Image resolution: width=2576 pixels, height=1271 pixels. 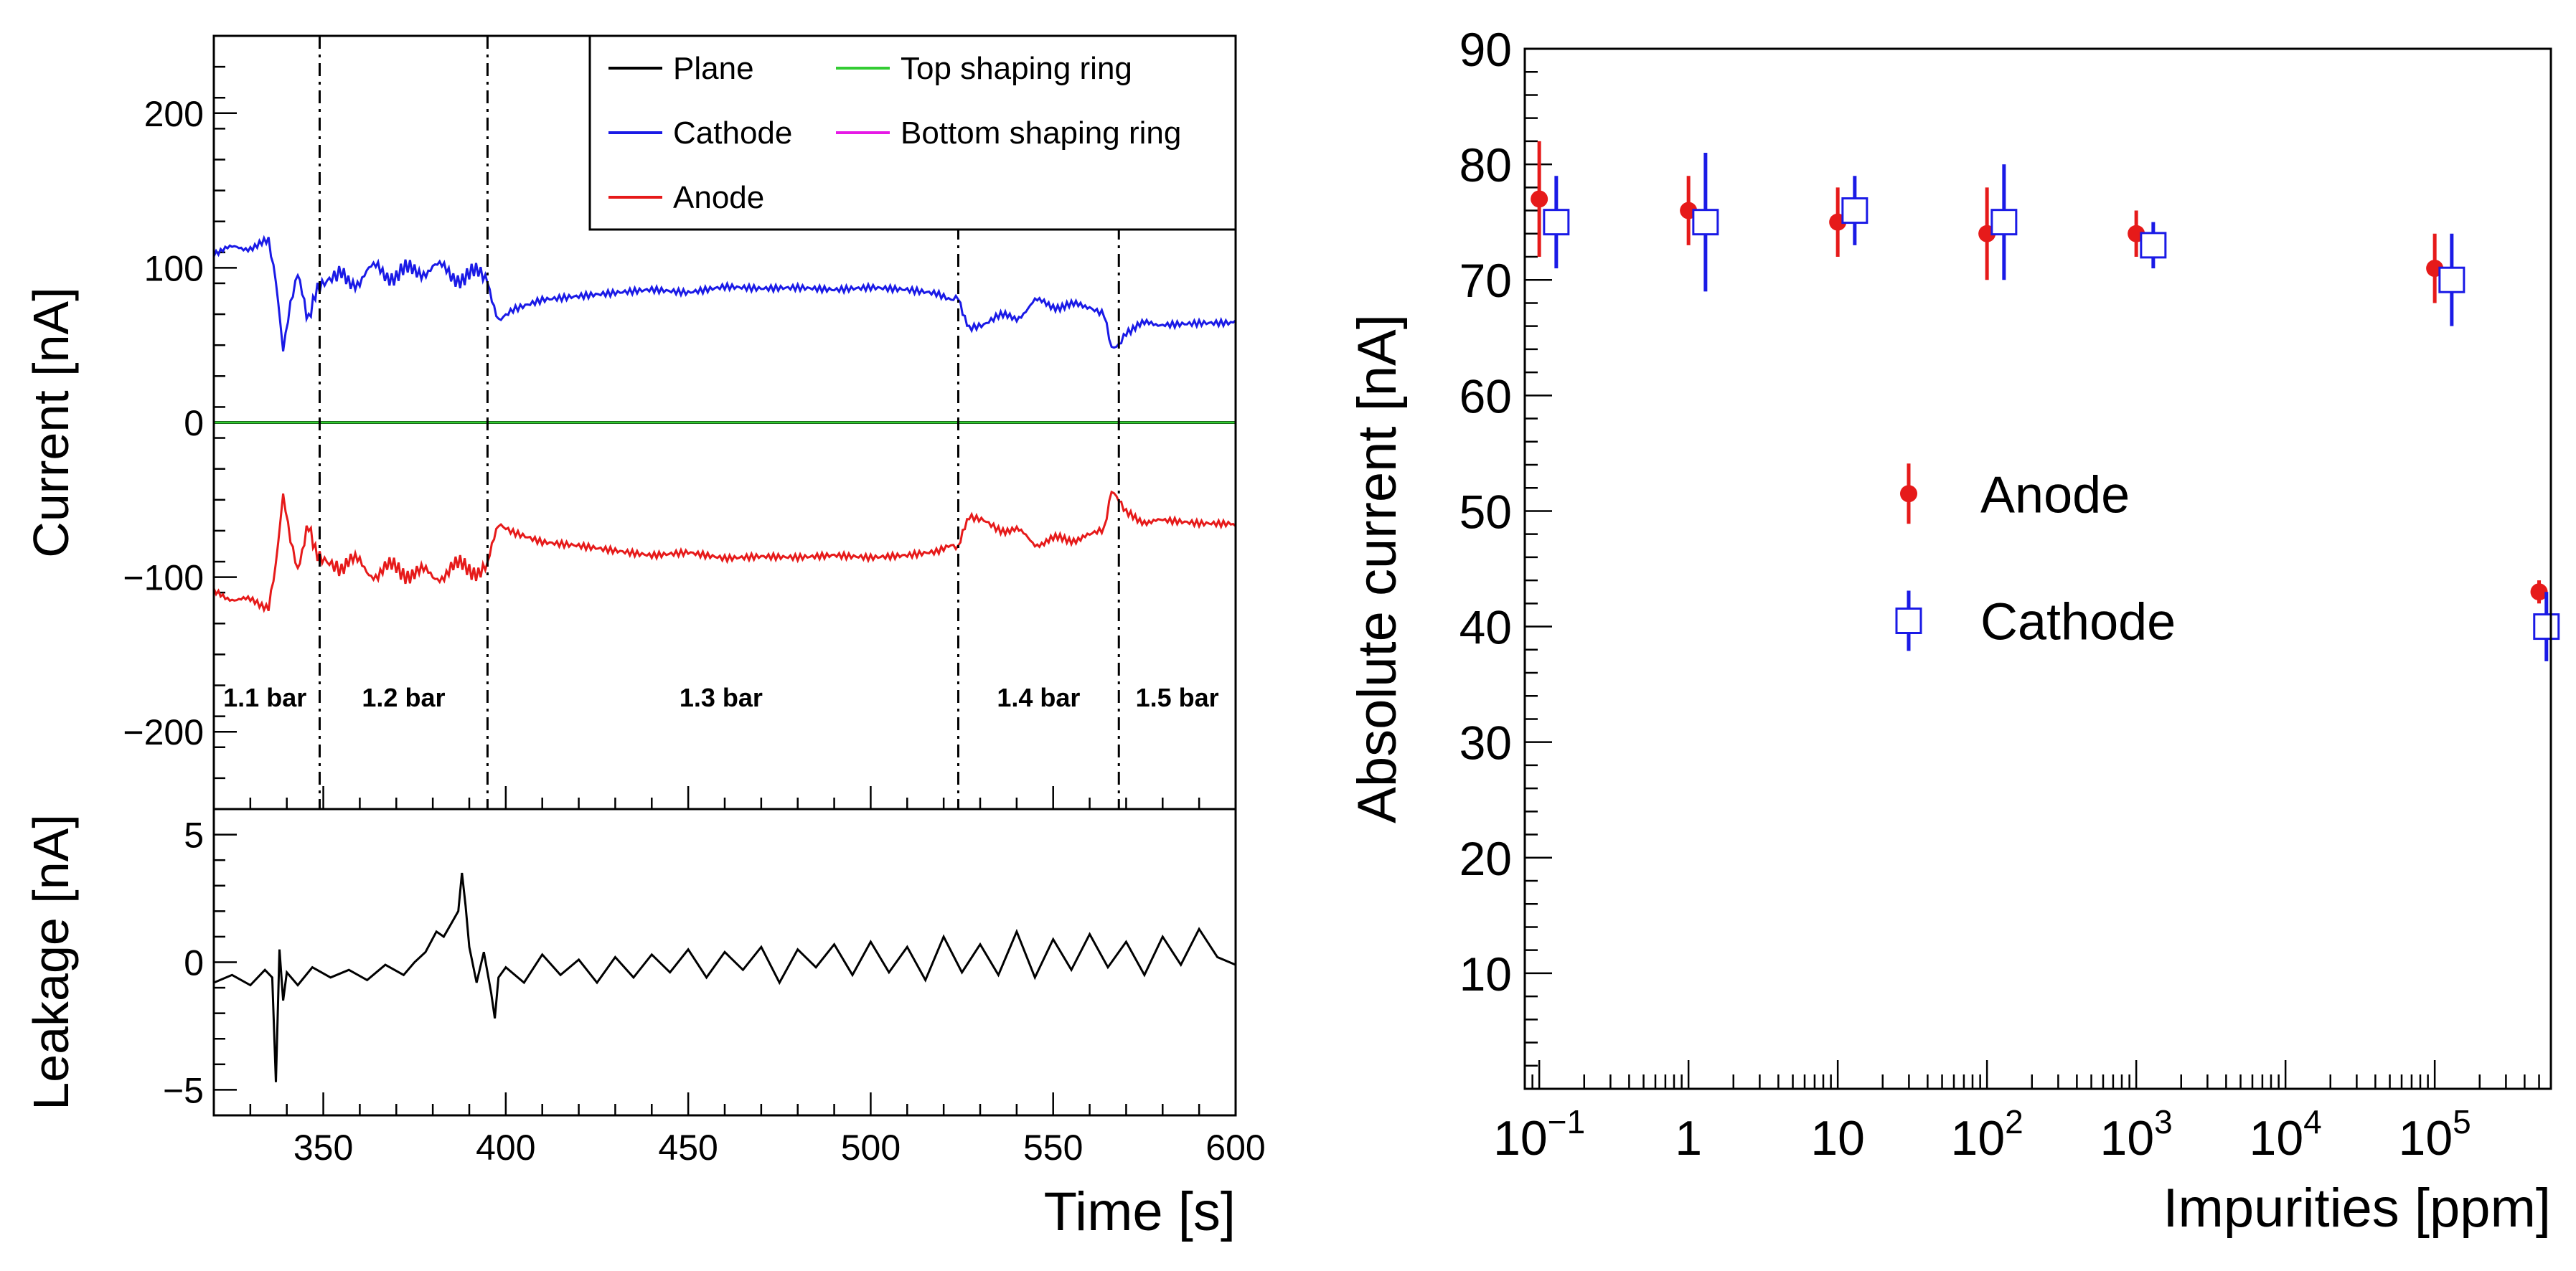 What do you see at coordinates (174, 268) in the screenshot?
I see `y-tick-label: 100` at bounding box center [174, 268].